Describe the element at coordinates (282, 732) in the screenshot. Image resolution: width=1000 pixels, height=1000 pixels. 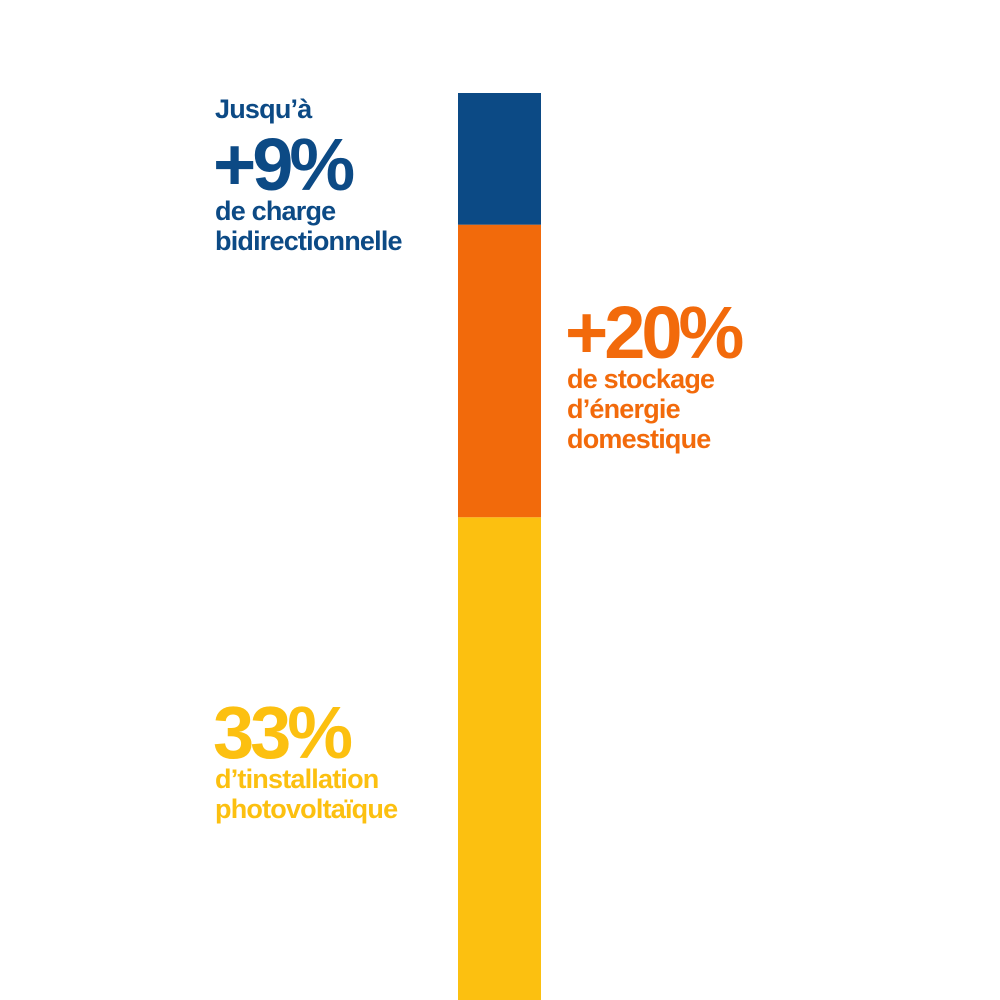
I see `value-label: 33%` at that location.